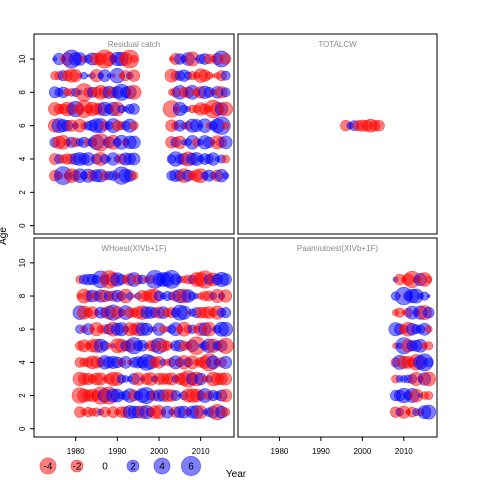 This screenshot has width=480, height=480. I want to click on legend-label: -2, so click(77, 467).